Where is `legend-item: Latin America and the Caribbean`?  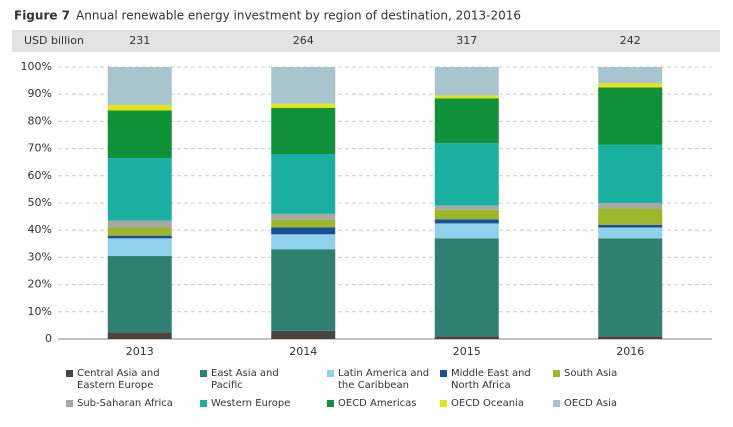 legend-item: Latin America and the Caribbean is located at coordinates (382, 380).